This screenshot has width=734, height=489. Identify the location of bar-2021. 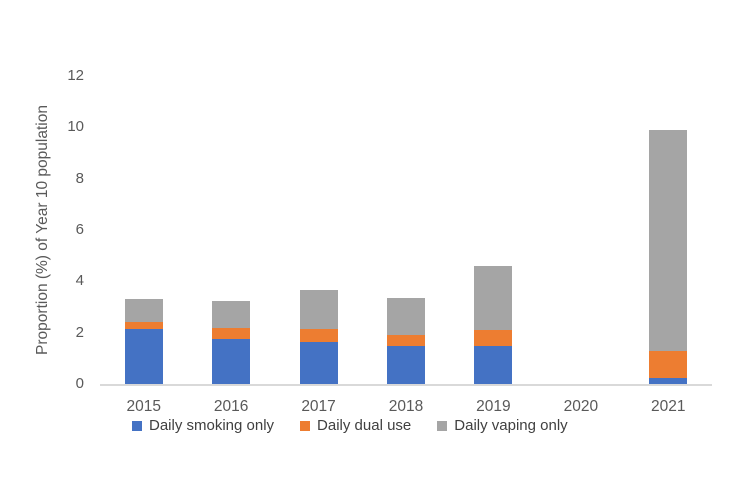
(668, 256).